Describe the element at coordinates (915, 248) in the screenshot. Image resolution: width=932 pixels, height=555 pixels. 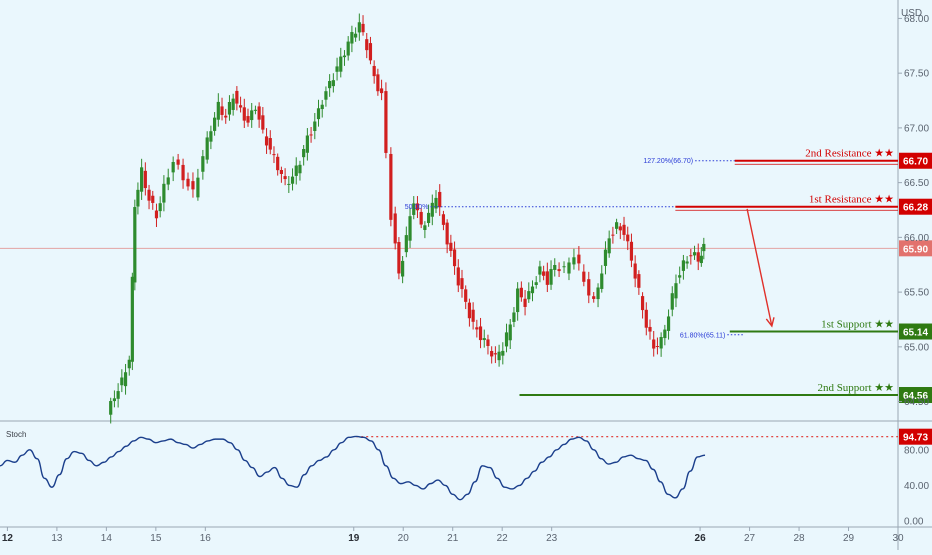
I see `current-price-badge` at that location.